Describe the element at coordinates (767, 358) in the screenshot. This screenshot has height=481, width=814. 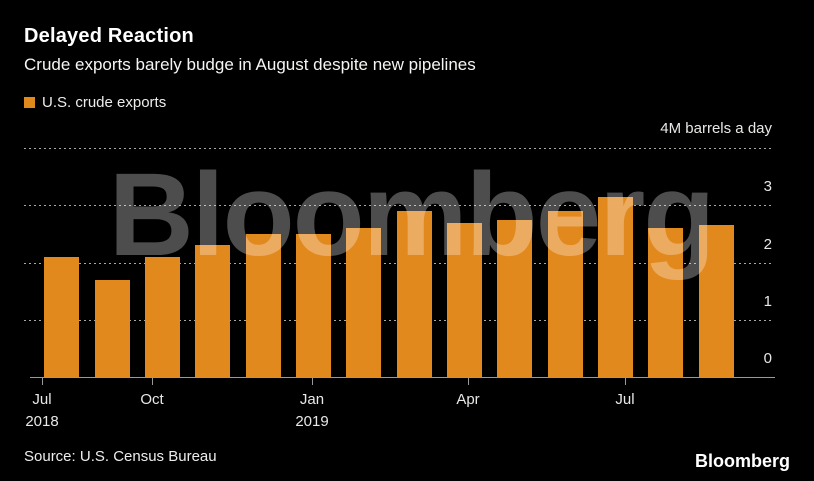
I see `y-tick-label-0: 0` at that location.